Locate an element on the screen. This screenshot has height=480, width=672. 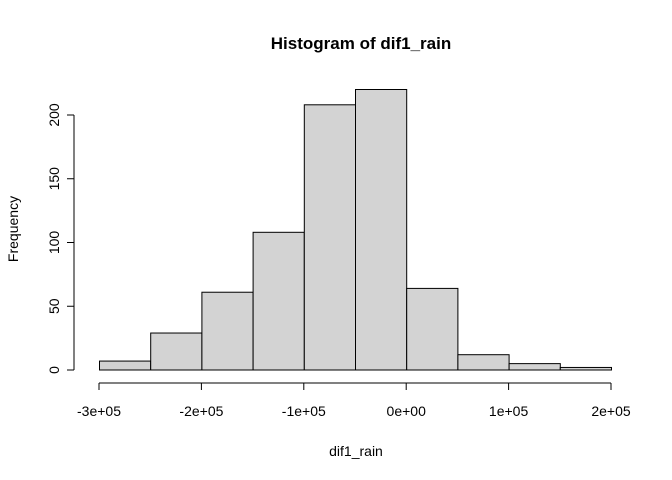
y-tick-label-2: 100 is located at coordinates (54, 243).